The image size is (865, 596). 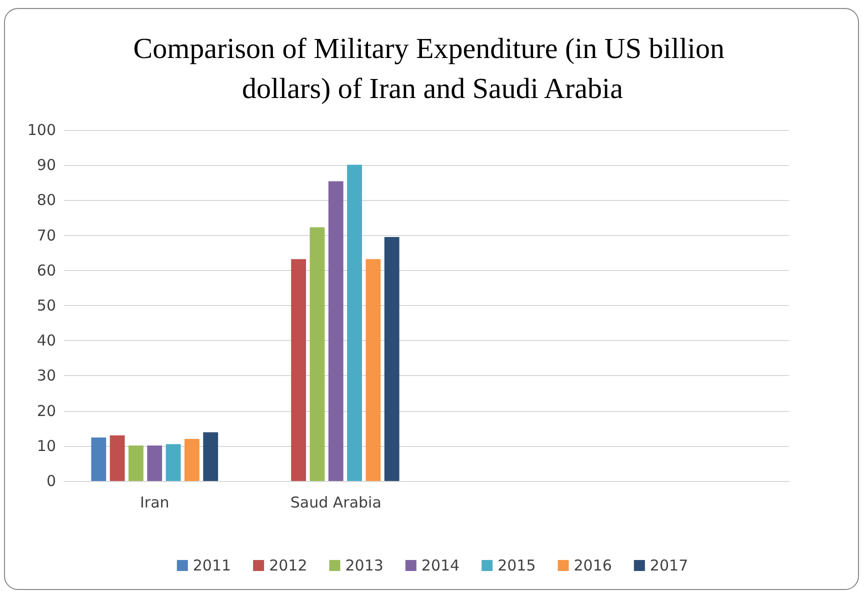 What do you see at coordinates (288, 565) in the screenshot?
I see `legend-label: 2012` at bounding box center [288, 565].